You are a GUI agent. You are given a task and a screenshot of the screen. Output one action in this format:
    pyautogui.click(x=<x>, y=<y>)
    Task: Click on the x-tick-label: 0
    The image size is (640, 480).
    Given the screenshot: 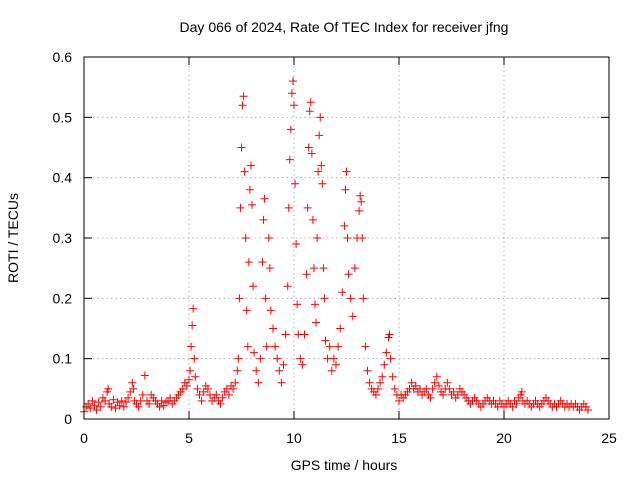 What is the action you would take?
    pyautogui.click(x=84, y=438)
    